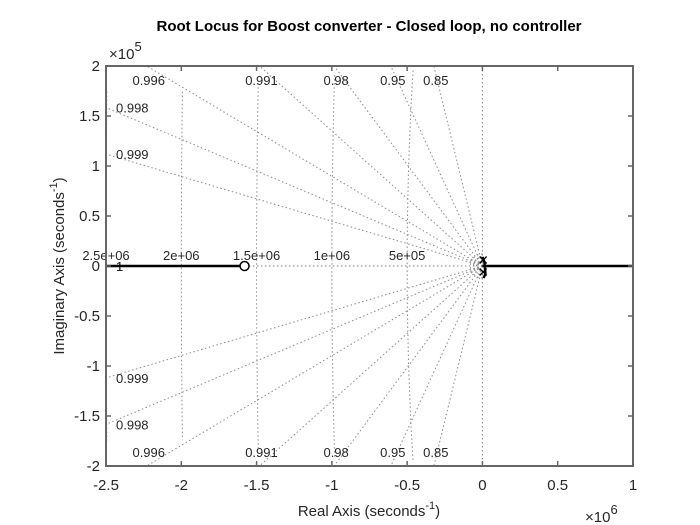  I want to click on x-axis-label: Real Axis (seconds-1), so click(369, 510).